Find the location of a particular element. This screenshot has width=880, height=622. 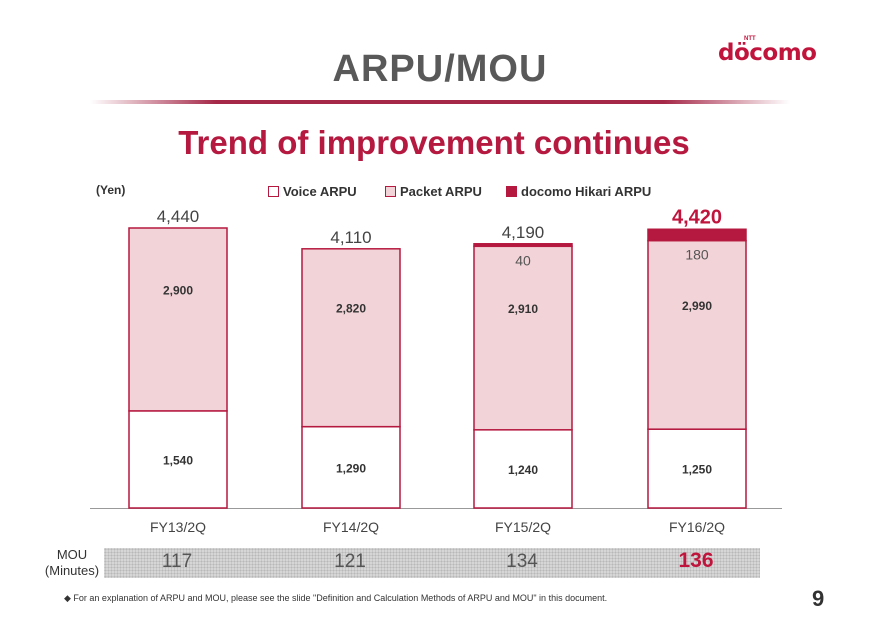

label-total: 4,420 is located at coordinates (697, 217).